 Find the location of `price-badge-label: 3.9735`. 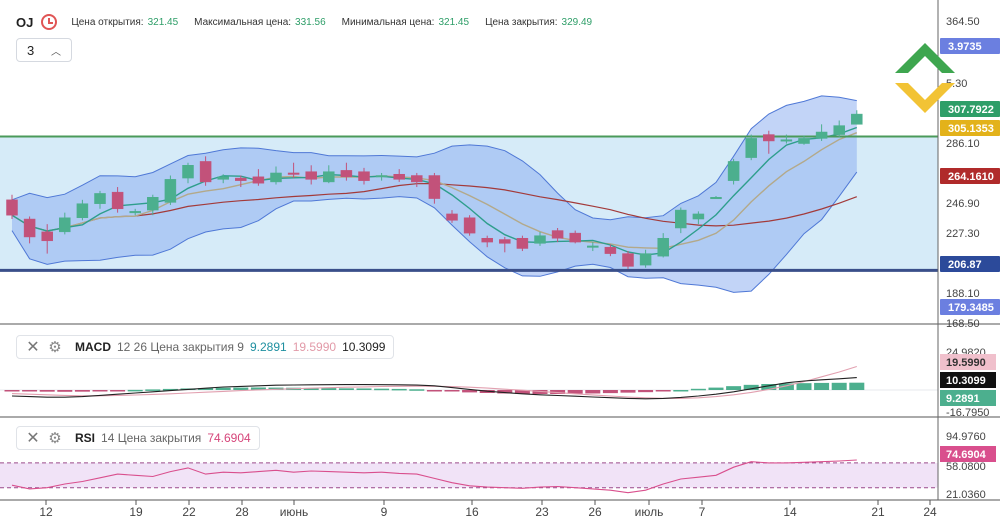

price-badge-label: 3.9735 is located at coordinates (965, 47).